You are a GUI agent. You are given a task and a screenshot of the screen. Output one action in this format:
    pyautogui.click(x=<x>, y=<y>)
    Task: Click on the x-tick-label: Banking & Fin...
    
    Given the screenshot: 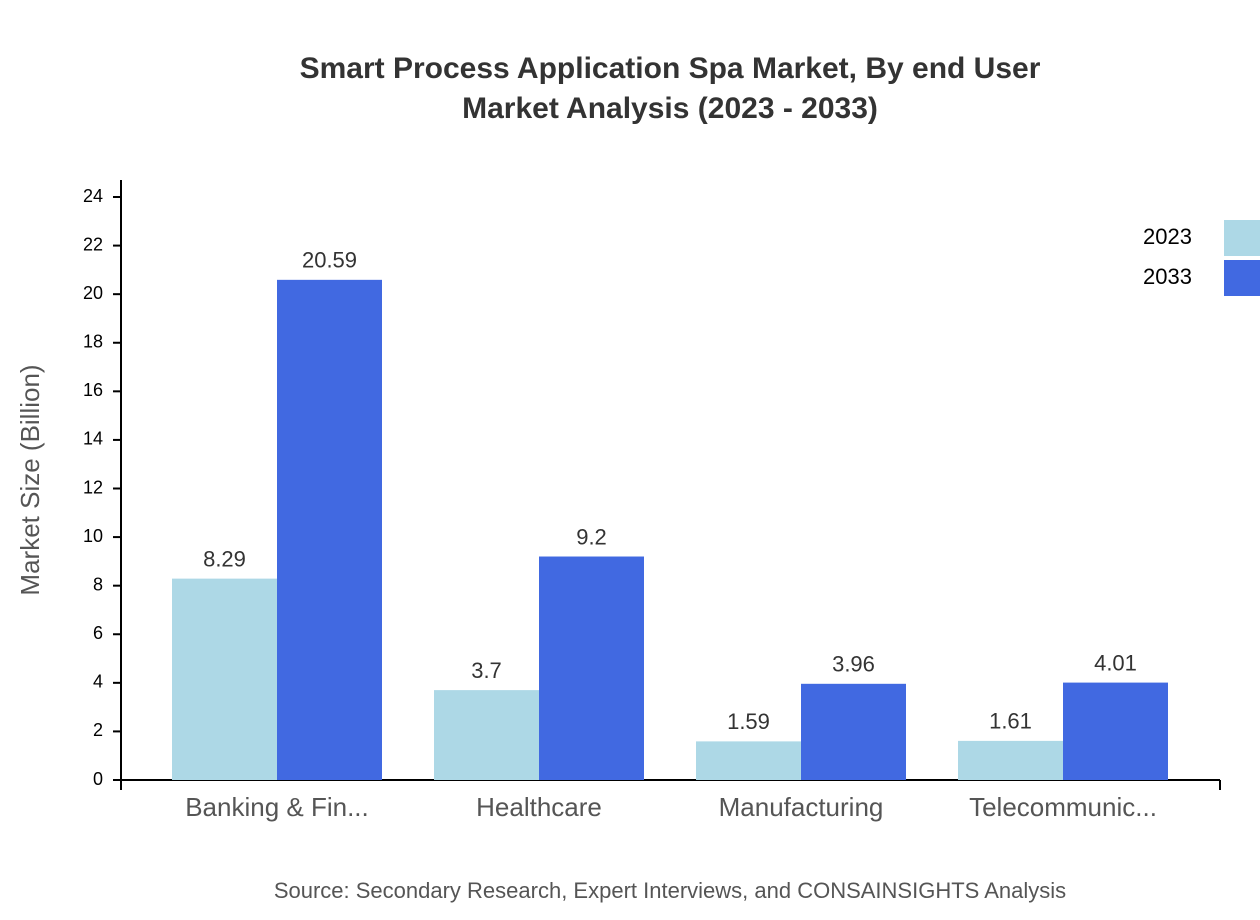 What is the action you would take?
    pyautogui.click(x=277, y=807)
    